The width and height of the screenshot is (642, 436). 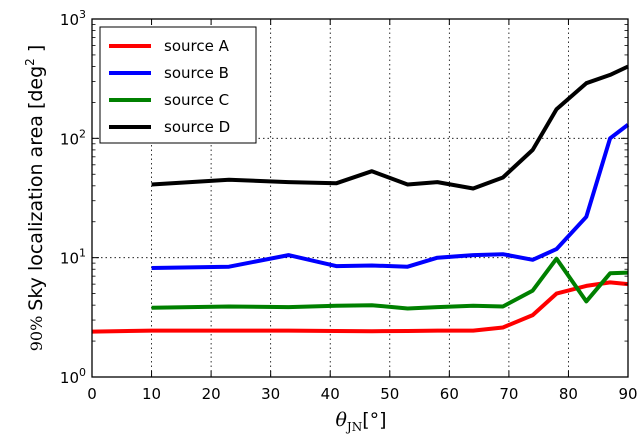 I want to click on x-axis-label-main: θ, so click(x=341, y=420).